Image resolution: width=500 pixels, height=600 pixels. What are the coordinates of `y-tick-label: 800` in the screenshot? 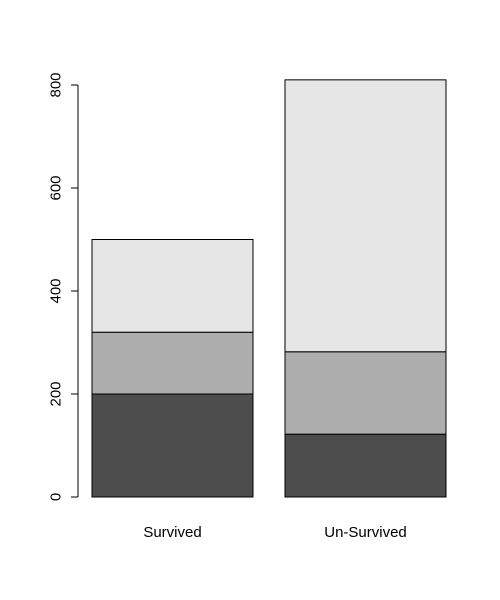 It's located at (55, 84).